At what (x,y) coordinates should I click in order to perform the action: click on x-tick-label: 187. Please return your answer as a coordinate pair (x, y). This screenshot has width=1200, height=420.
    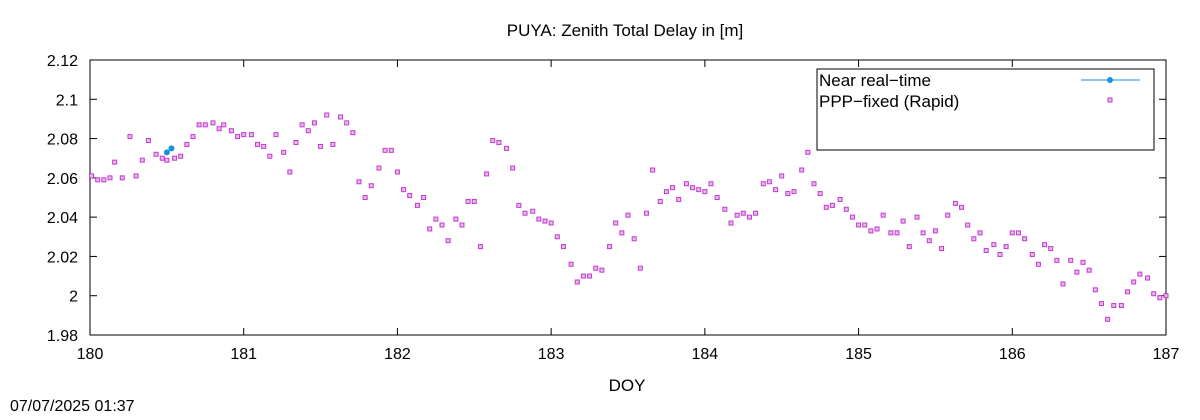
    Looking at the image, I should click on (1166, 354).